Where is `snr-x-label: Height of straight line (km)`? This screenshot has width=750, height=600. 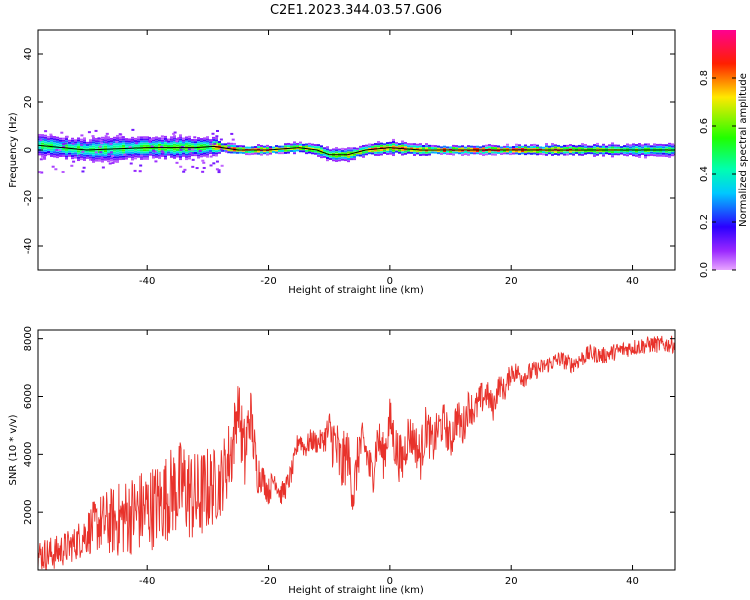 snr-x-label: Height of straight line (km) is located at coordinates (356, 590).